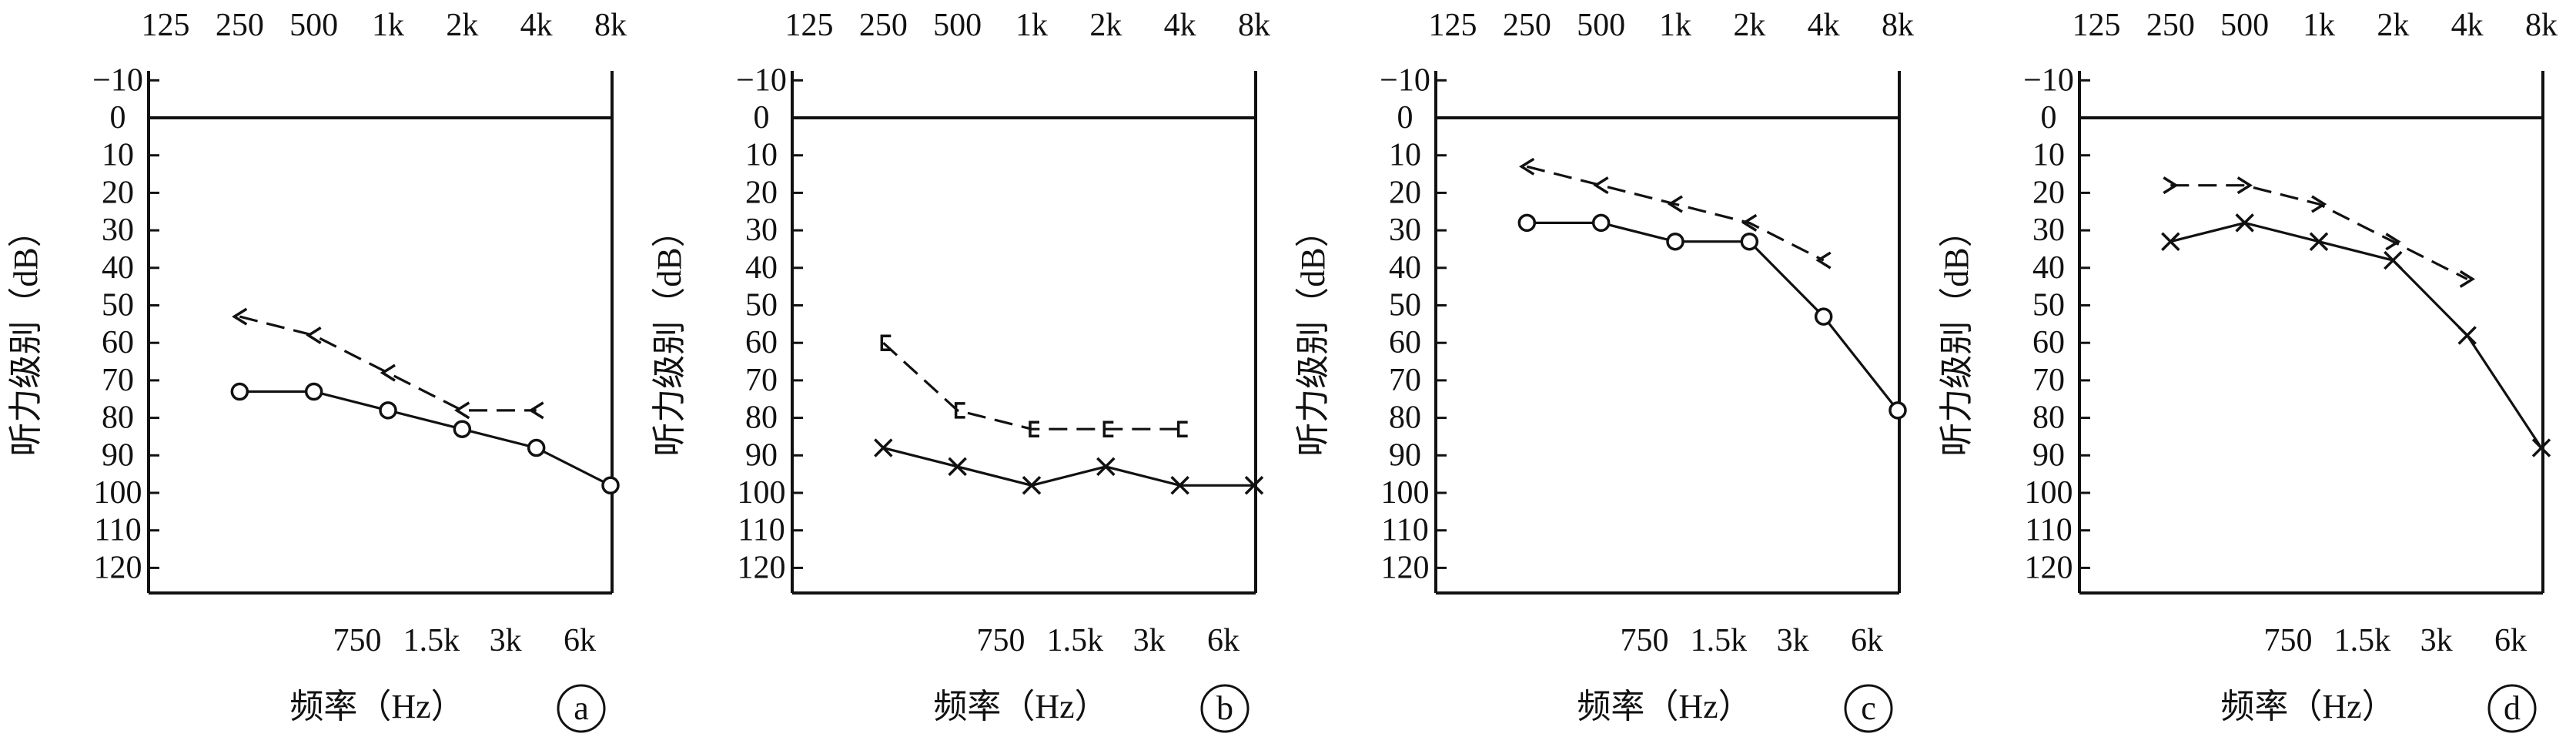 This screenshot has width=2576, height=747. I want to click on panel-label: b, so click(1224, 708).